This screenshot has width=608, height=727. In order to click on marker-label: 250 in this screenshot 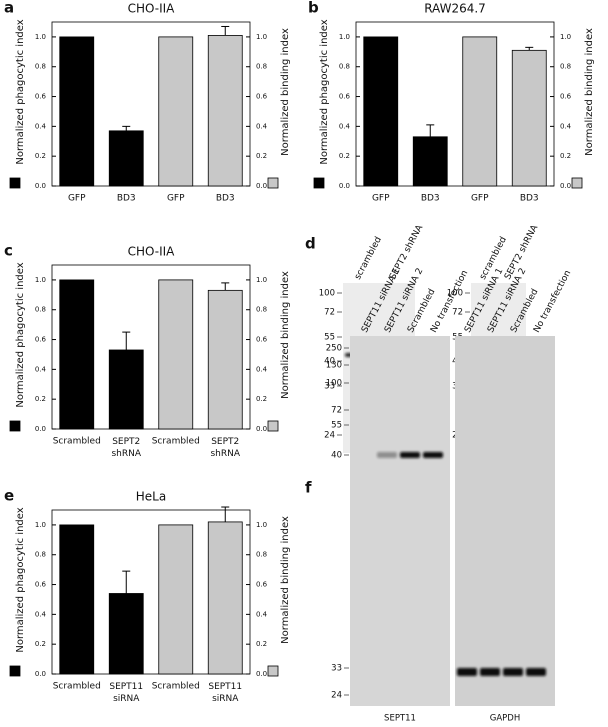, I will do `click(334, 349)`.